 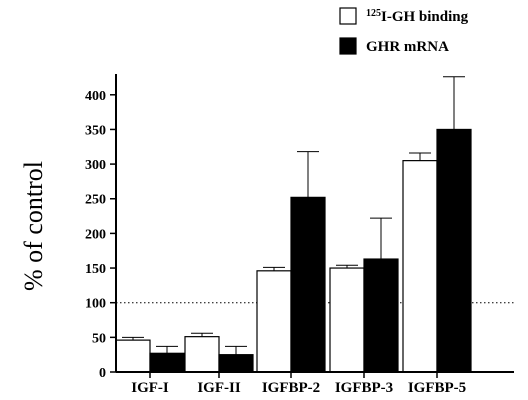 What do you see at coordinates (95, 96) in the screenshot?
I see `y-tick-label: 400` at bounding box center [95, 96].